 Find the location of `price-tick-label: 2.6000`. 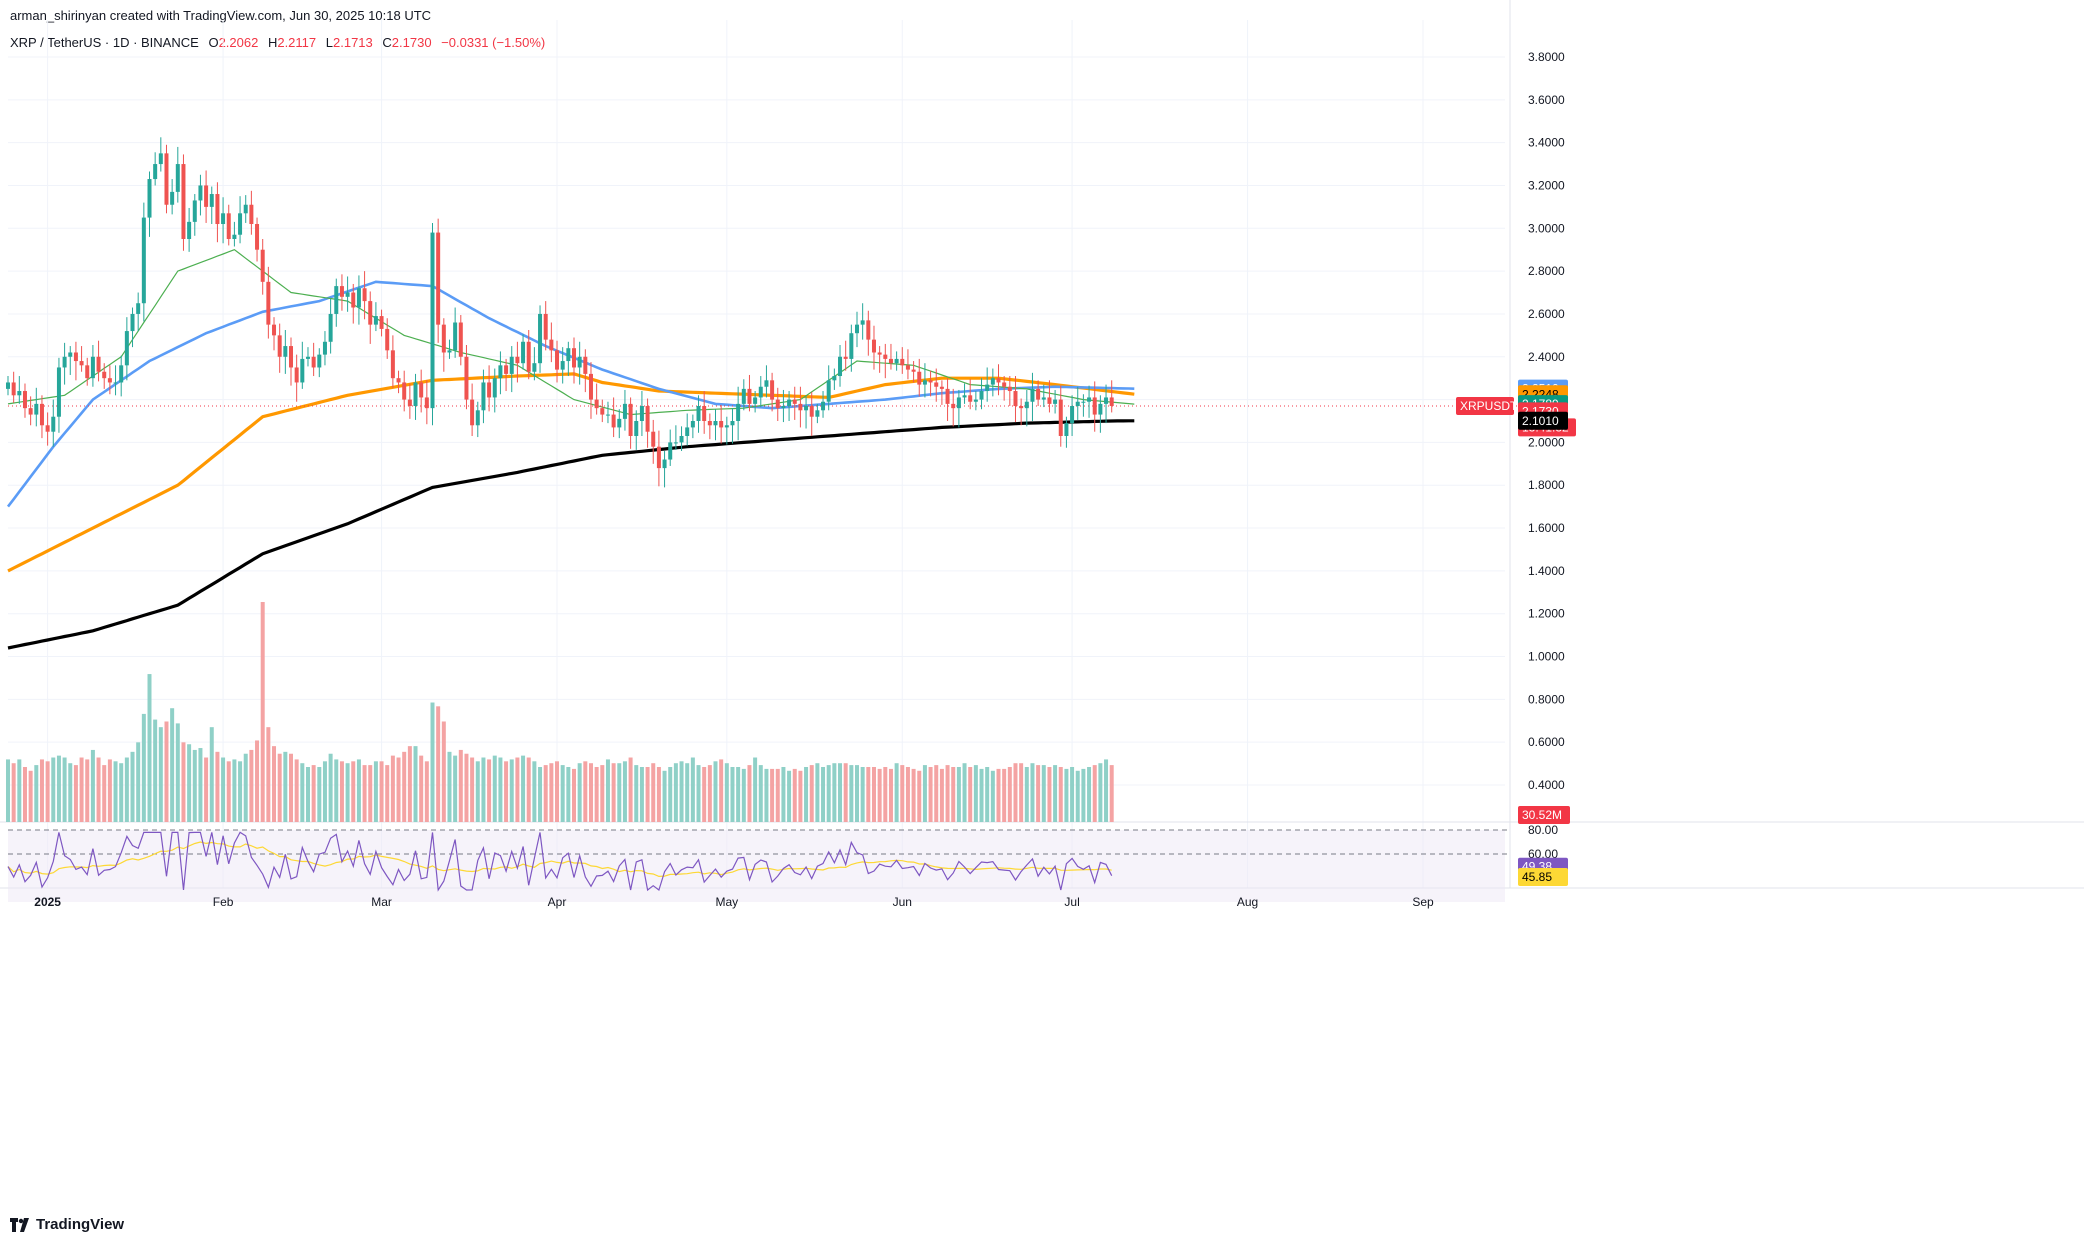

price-tick-label: 2.6000 is located at coordinates (1546, 314).